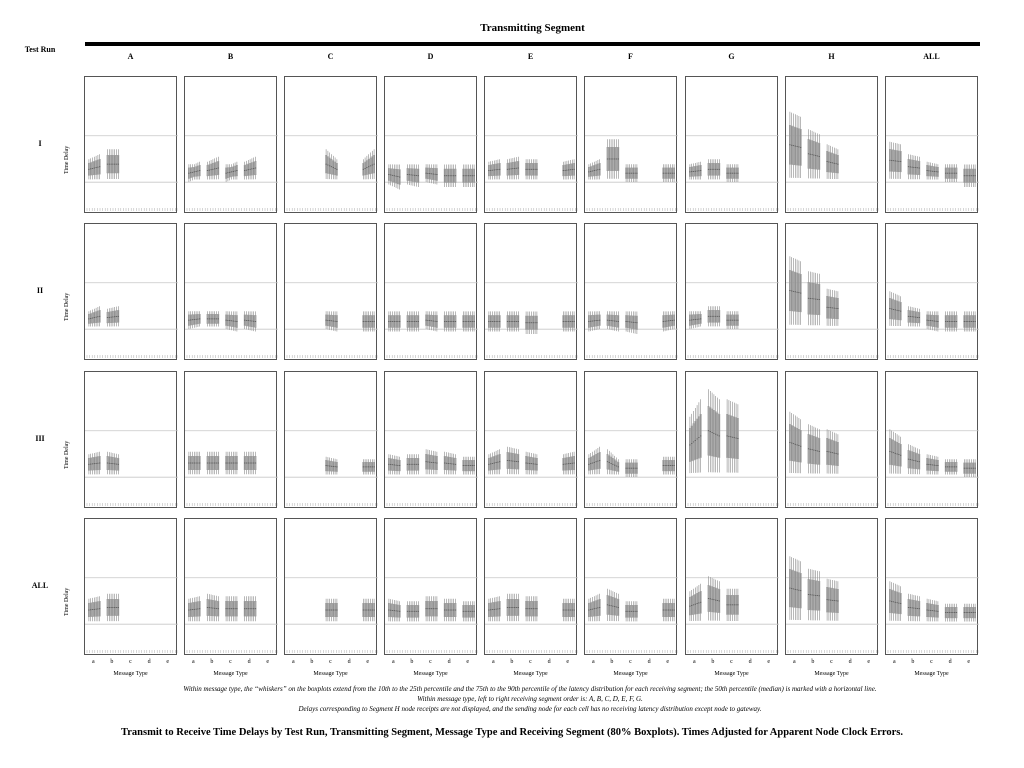  I want to click on column-header-f: F, so click(630, 56).